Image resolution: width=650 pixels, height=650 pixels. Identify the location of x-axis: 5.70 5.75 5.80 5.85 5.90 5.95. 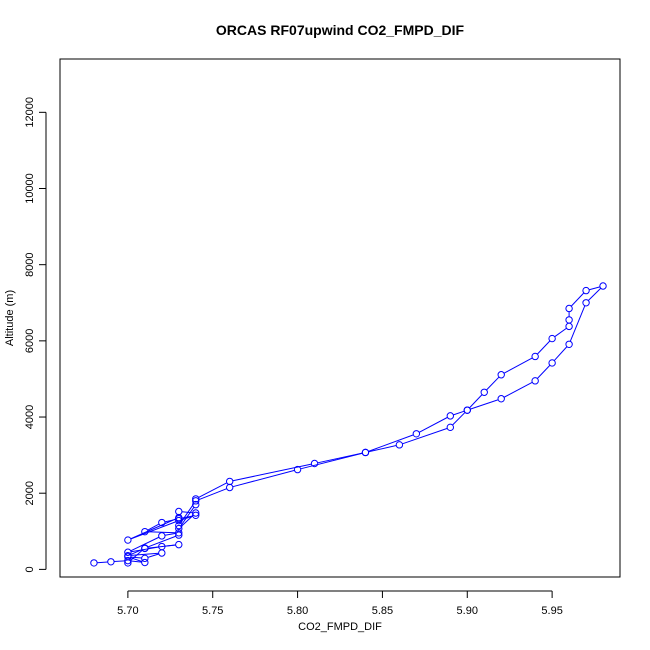
(340, 603).